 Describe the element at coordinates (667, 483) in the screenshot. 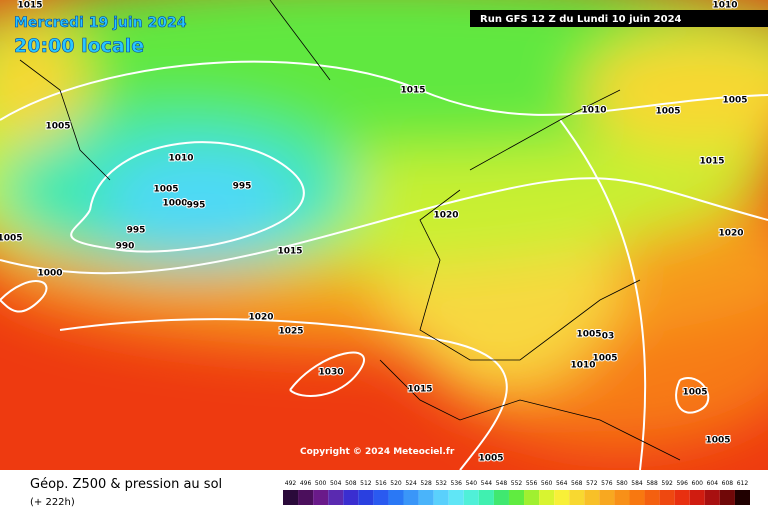

I see `colorbar-label: 592` at that location.